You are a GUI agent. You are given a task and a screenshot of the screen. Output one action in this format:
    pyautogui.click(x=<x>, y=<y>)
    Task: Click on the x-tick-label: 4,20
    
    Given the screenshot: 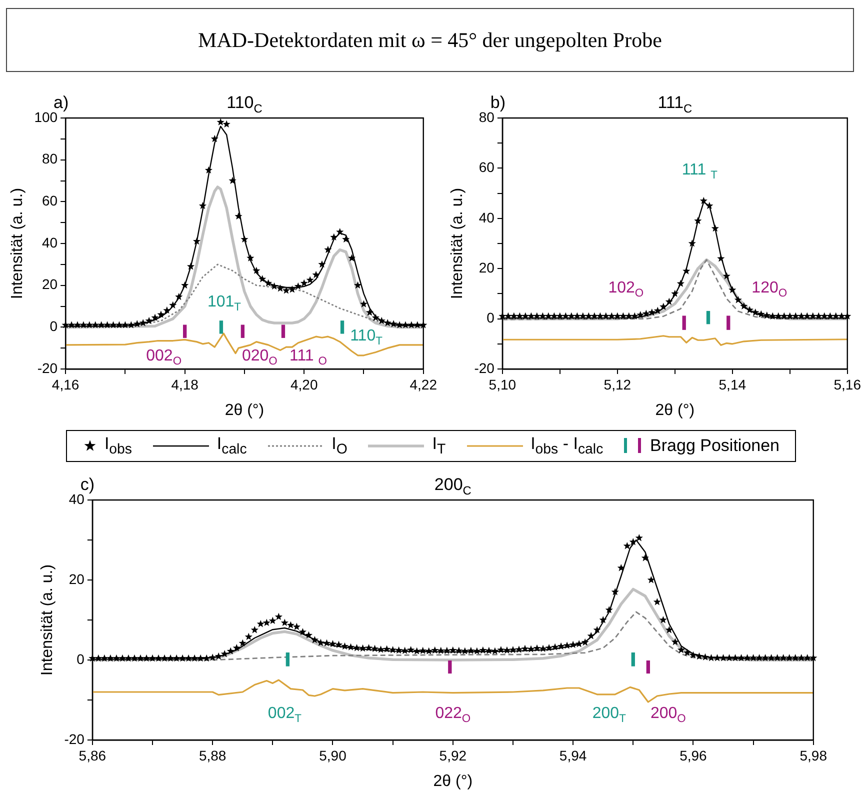 What is the action you would take?
    pyautogui.click(x=304, y=384)
    